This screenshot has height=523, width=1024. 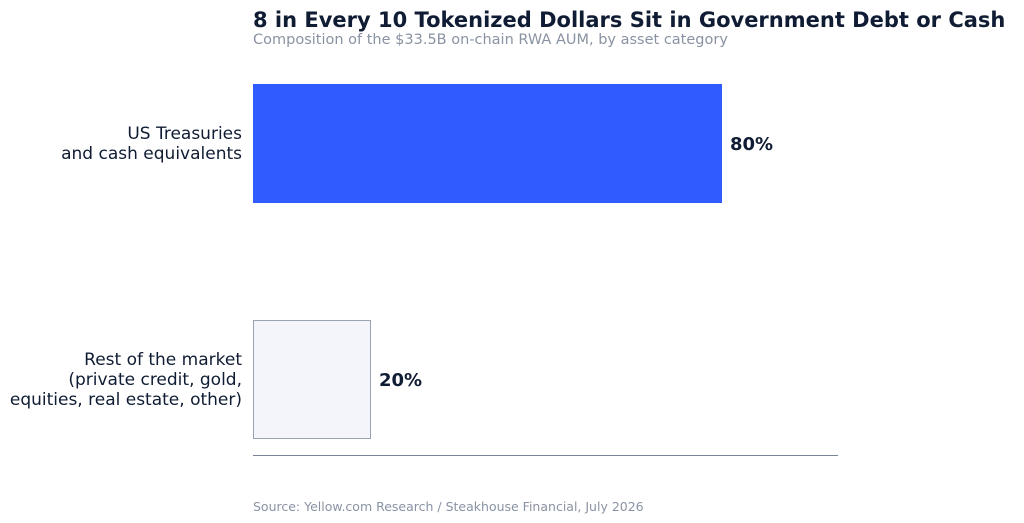 I want to click on category-label-line: and cash equivalents, so click(x=151, y=154).